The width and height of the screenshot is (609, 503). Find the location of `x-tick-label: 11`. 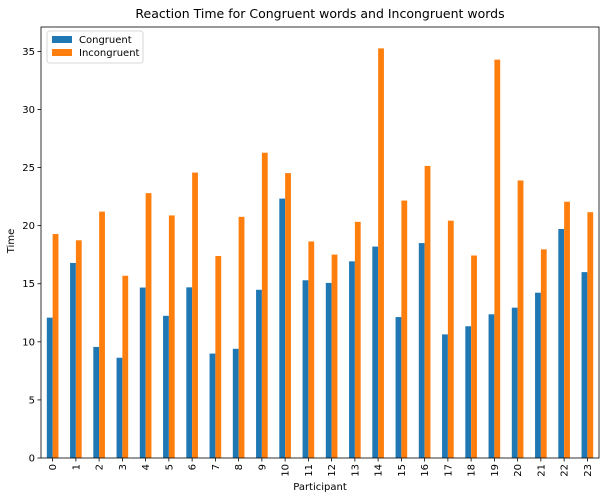

x-tick-label: 11 is located at coordinates (309, 470).